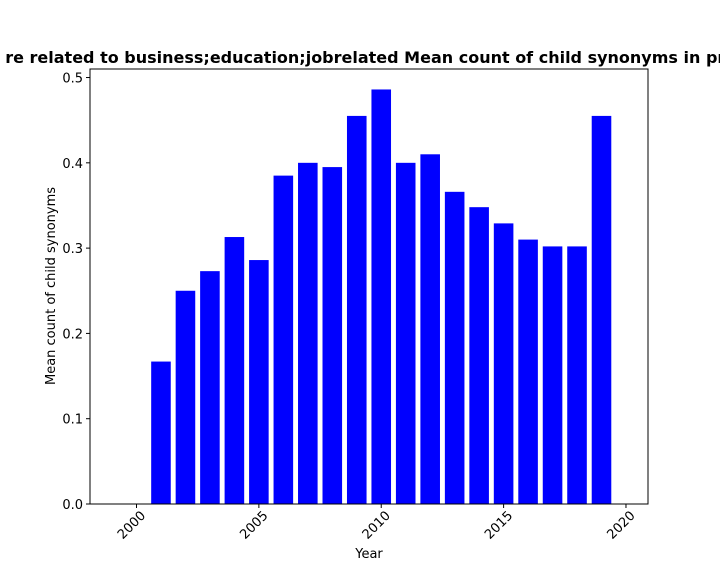  Describe the element at coordinates (577, 375) in the screenshot. I see `bar-2018` at that location.